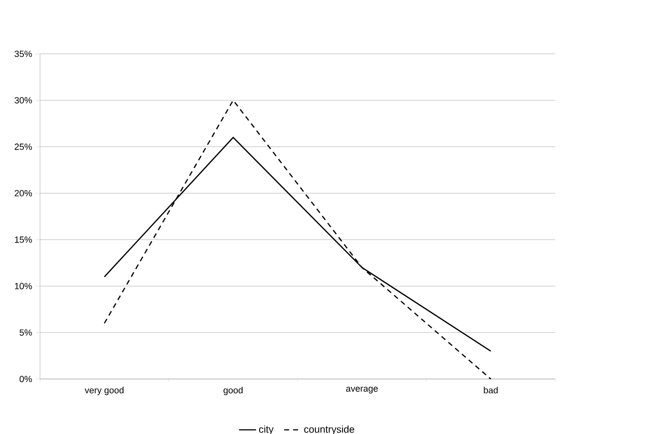  What do you see at coordinates (26, 332) in the screenshot?
I see `y-tick-label: 5%` at bounding box center [26, 332].